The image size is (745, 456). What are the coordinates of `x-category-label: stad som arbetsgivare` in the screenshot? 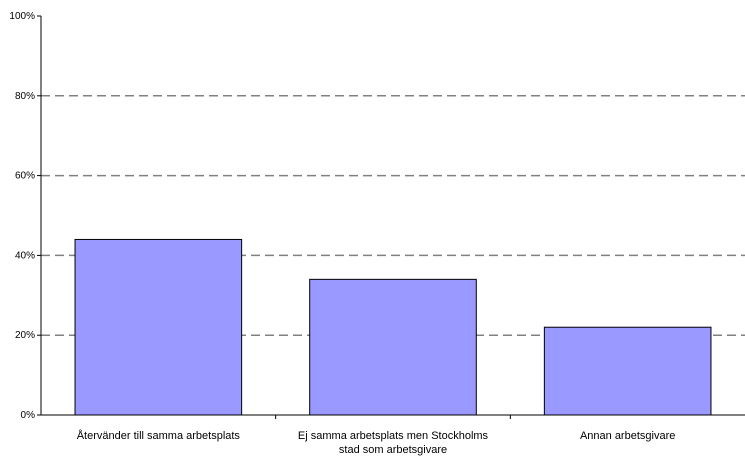 It's located at (393, 450).